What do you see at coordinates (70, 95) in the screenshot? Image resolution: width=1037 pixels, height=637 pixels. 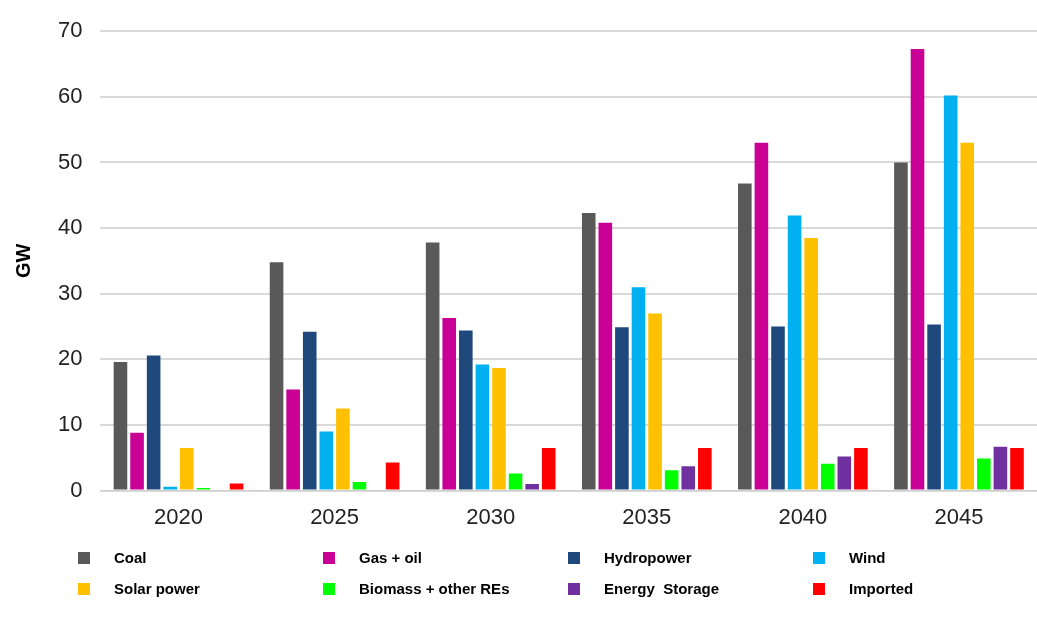 I see `y-tick-label: 60` at bounding box center [70, 95].